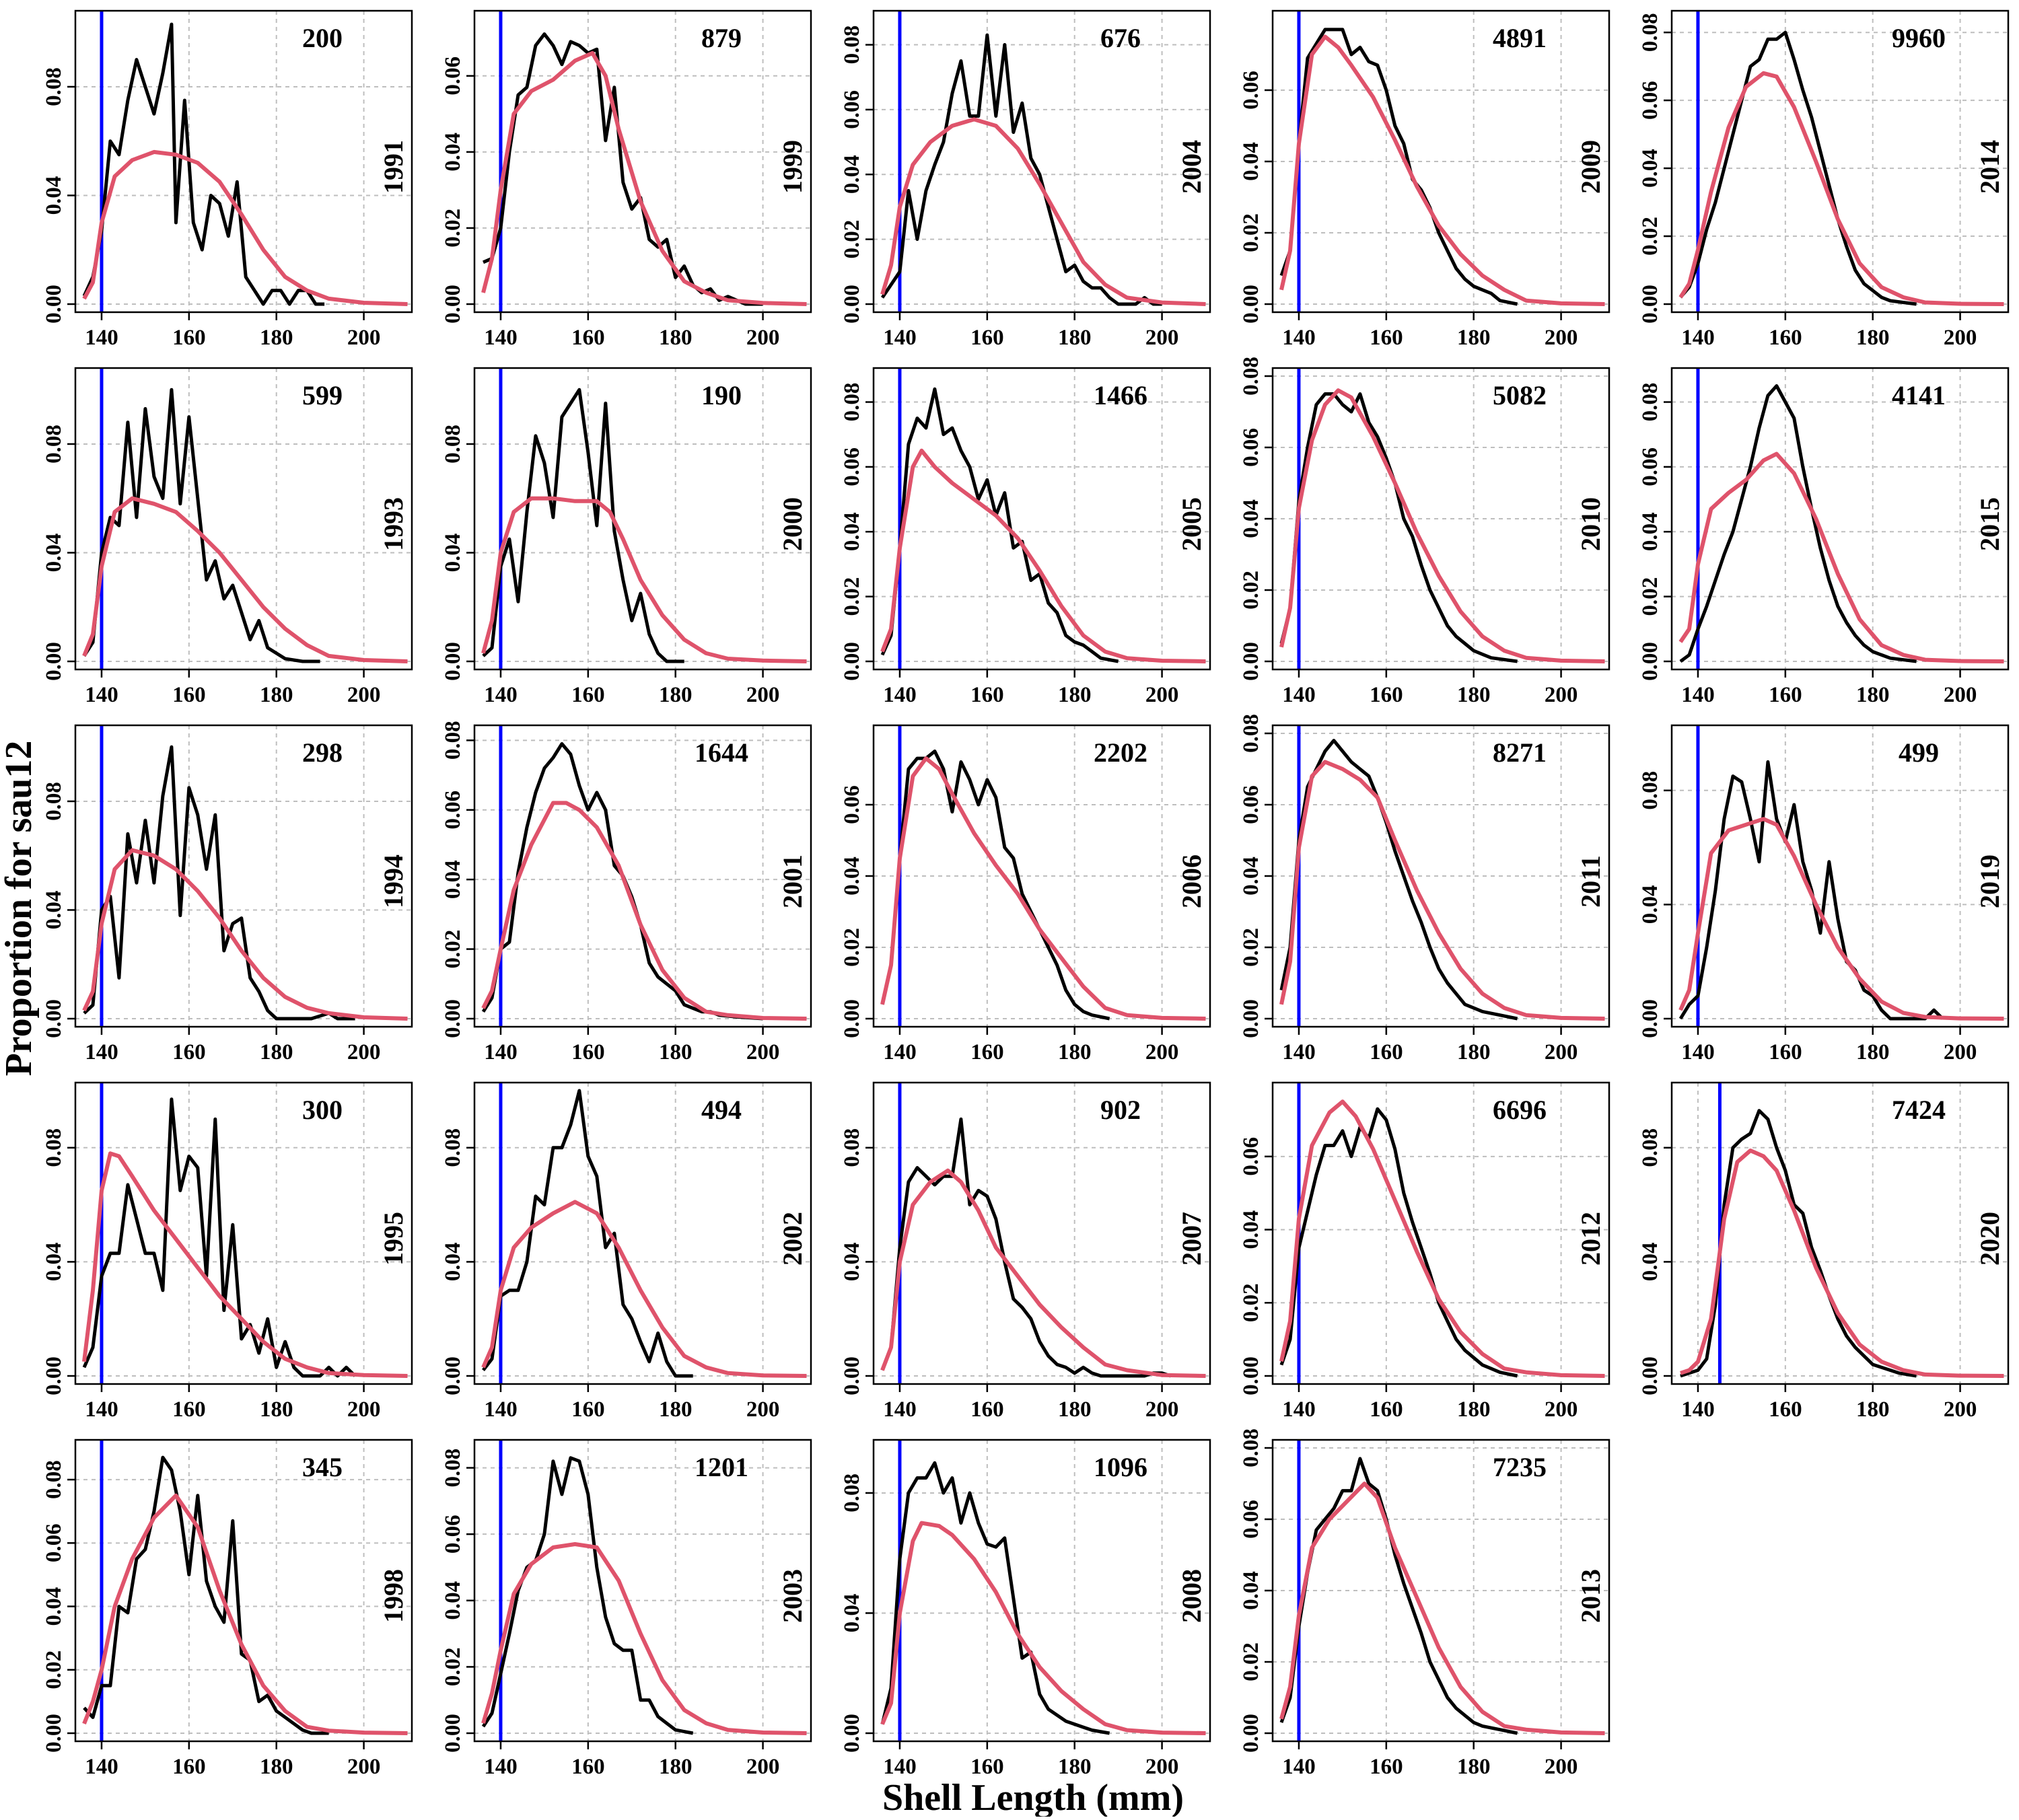 This screenshot has height=1820, width=2019. I want to click on sample-count: 298, so click(323, 752).